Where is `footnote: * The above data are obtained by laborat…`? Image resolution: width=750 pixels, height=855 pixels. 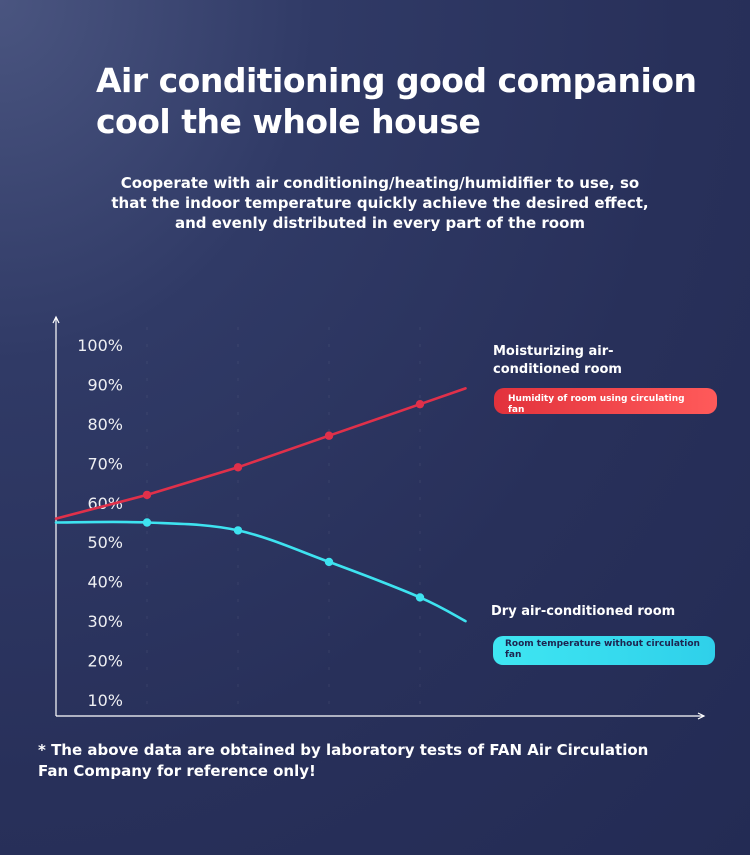
footnote: * The above data are obtained by laborat… is located at coordinates (343, 760).